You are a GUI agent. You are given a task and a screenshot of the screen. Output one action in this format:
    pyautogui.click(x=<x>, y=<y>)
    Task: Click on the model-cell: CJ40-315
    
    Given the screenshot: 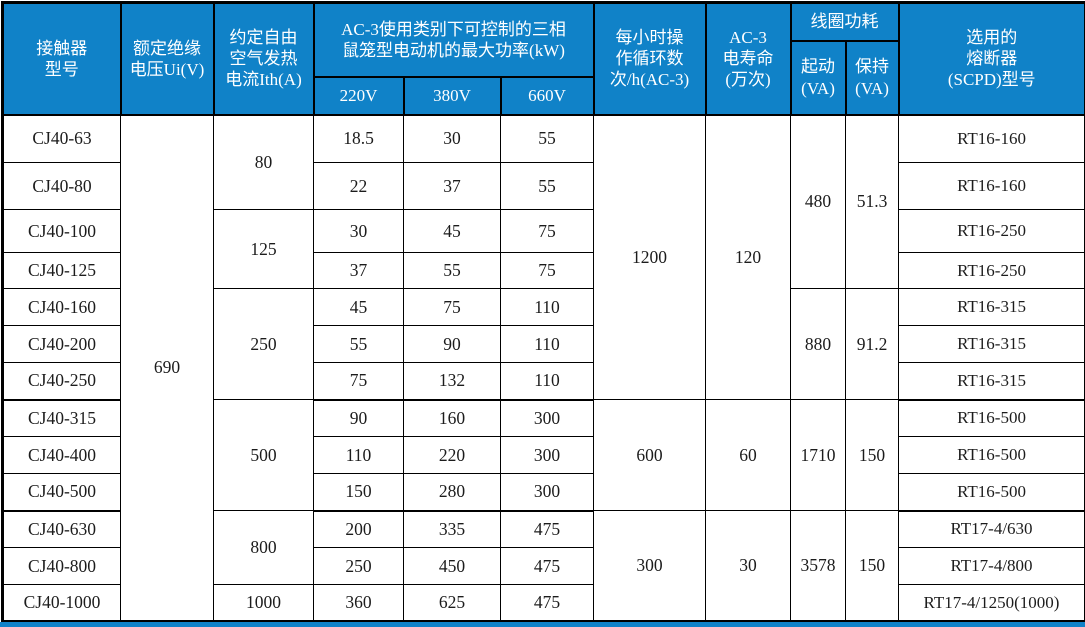 What is the action you would take?
    pyautogui.click(x=61, y=418)
    